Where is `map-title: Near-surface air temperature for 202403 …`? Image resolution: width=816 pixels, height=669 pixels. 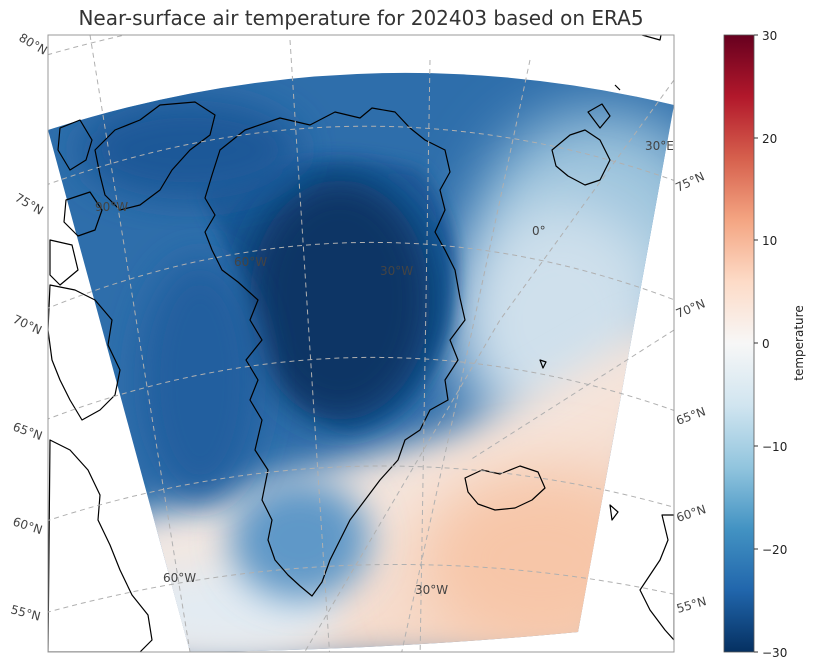
map-title: Near-surface air temperature for 202403 … is located at coordinates (361, 18).